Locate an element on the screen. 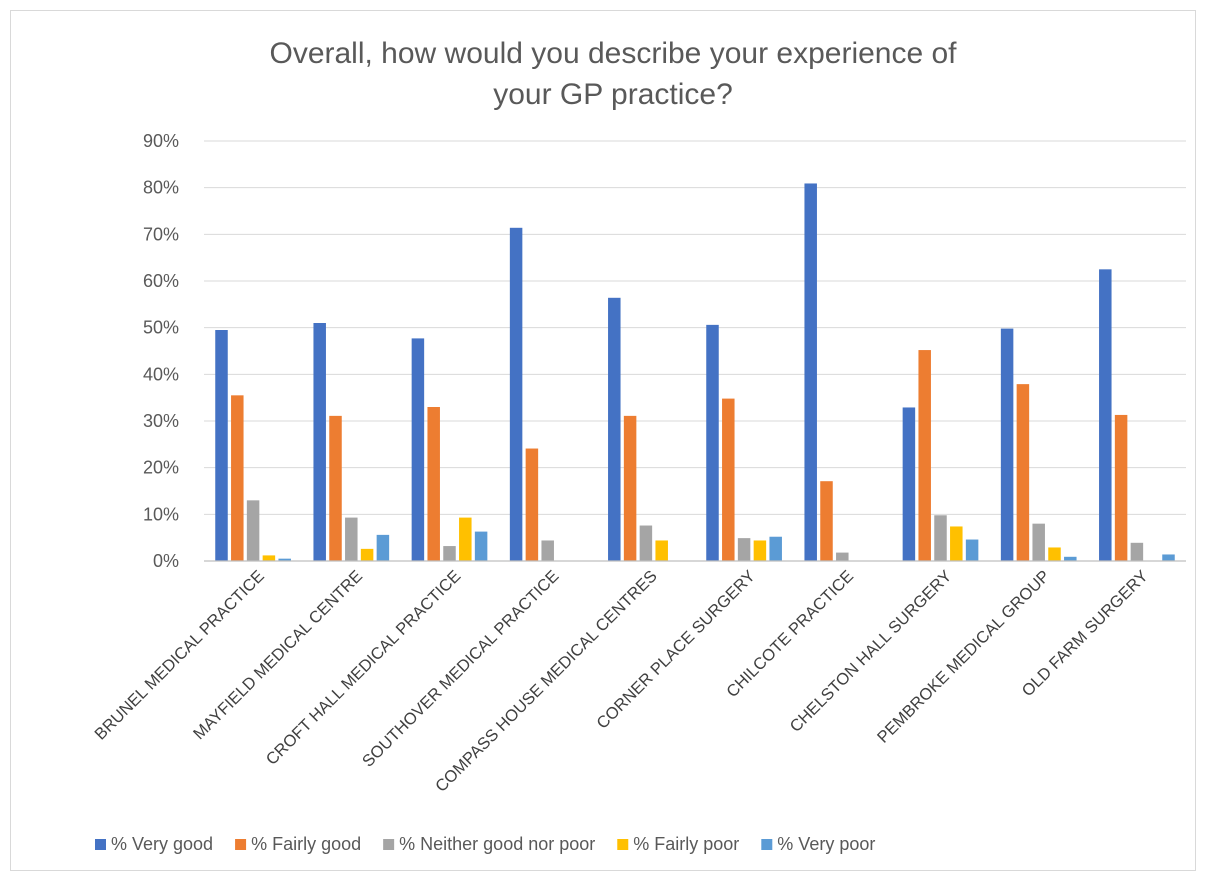  y-axis-tick-labels: 0% 10% 20% 30% 40% 50% 60% 70% 80% 90% is located at coordinates (161, 351).